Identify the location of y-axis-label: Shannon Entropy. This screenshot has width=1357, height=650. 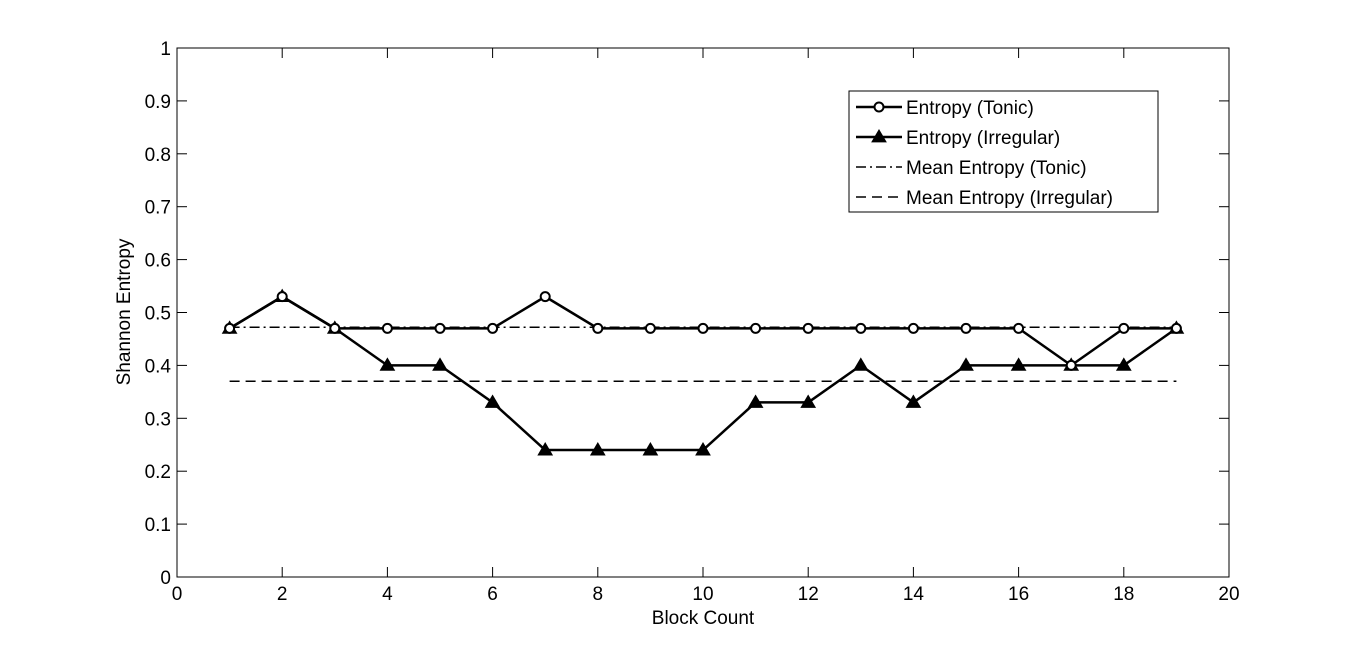
(124, 311).